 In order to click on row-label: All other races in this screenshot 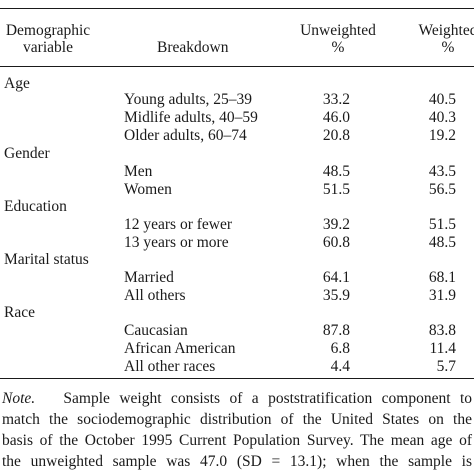, I will do `click(170, 366)`.